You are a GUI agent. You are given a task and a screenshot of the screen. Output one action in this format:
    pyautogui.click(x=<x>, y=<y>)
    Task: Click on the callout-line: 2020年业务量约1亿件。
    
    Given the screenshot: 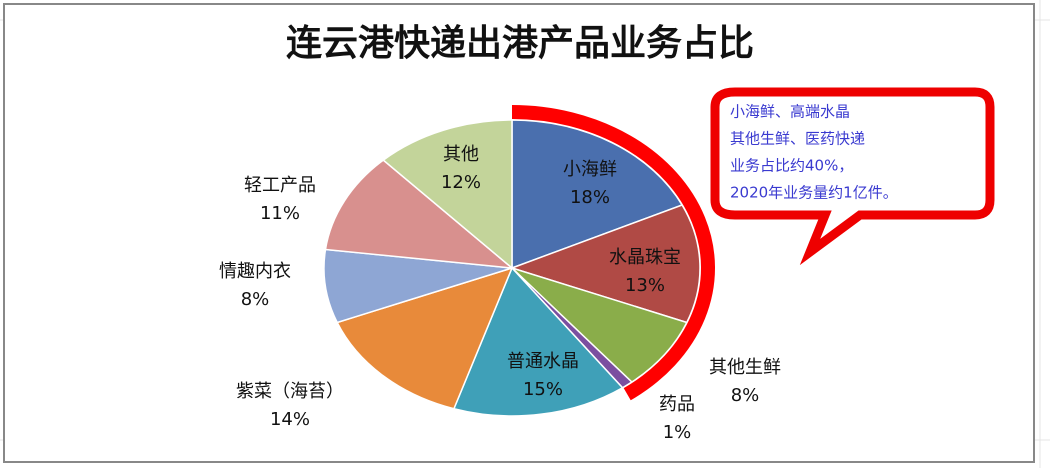 What is the action you would take?
    pyautogui.click(x=814, y=193)
    